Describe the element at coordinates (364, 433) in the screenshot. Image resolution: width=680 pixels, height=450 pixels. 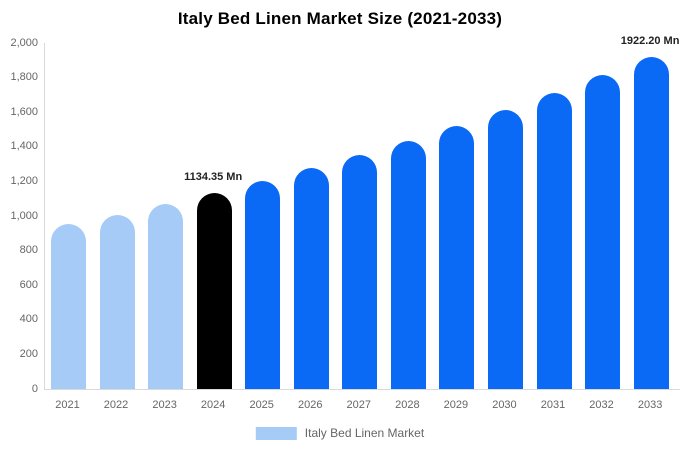
I see `legend-label: Italy Bed Linen Market` at that location.